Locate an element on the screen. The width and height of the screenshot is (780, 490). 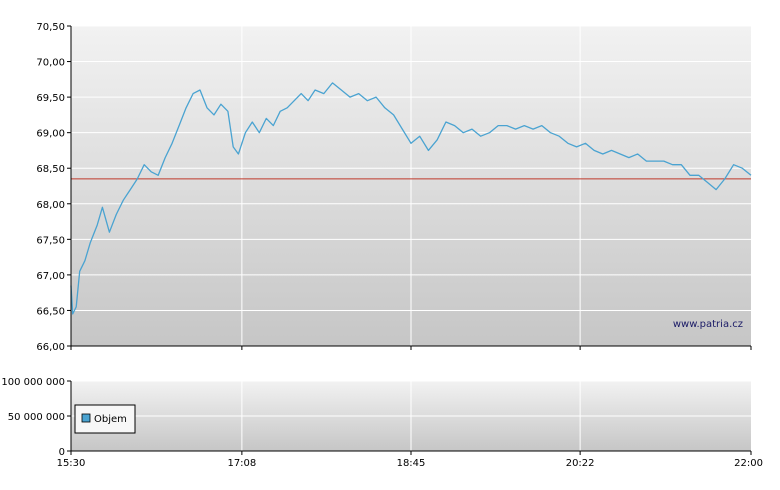
volume-x-axis: 15:30 17:08 18:45 20:22 22:00 is located at coordinates (410, 460).